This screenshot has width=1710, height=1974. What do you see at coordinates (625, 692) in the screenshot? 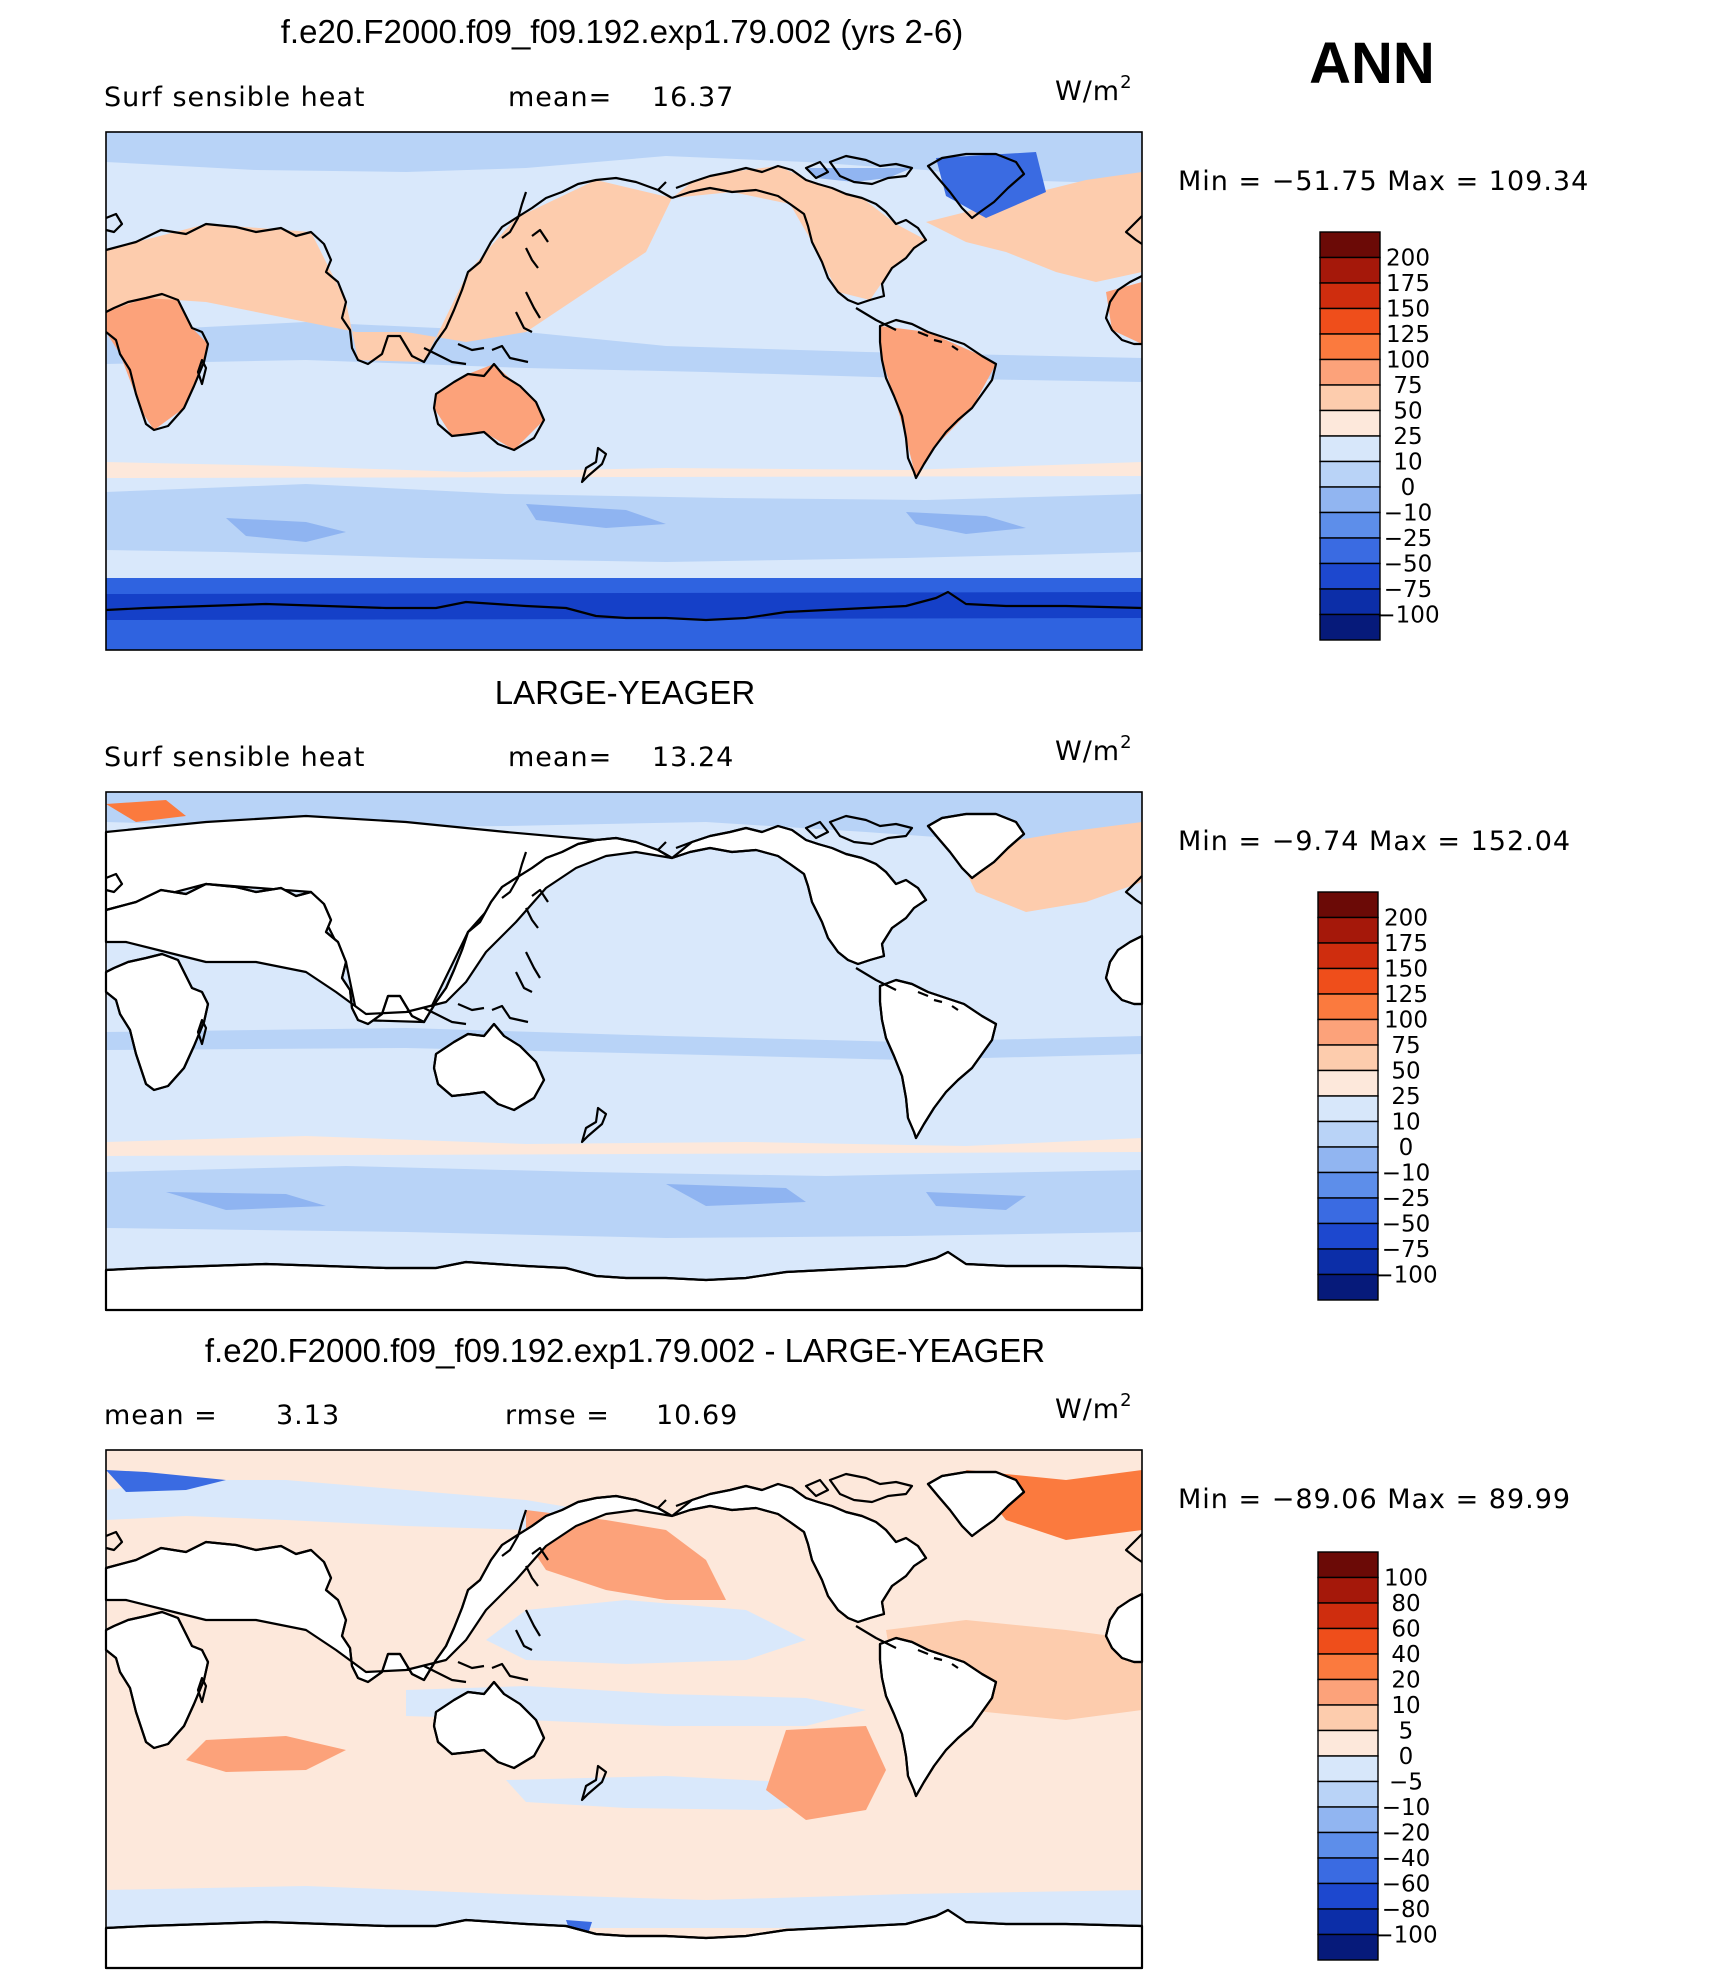
I see `panel2-title: LARGE-YEAGER` at bounding box center [625, 692].